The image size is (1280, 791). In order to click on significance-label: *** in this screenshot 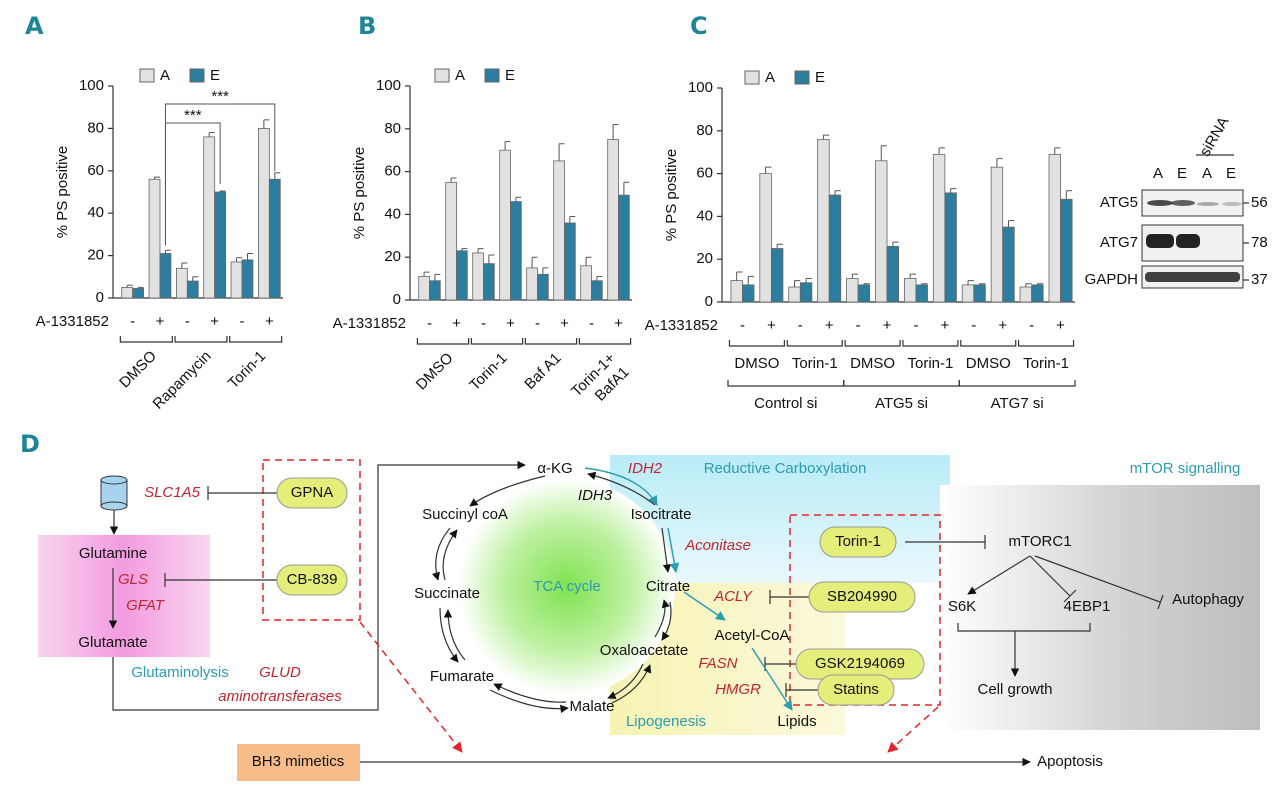, I will do `click(220, 96)`.